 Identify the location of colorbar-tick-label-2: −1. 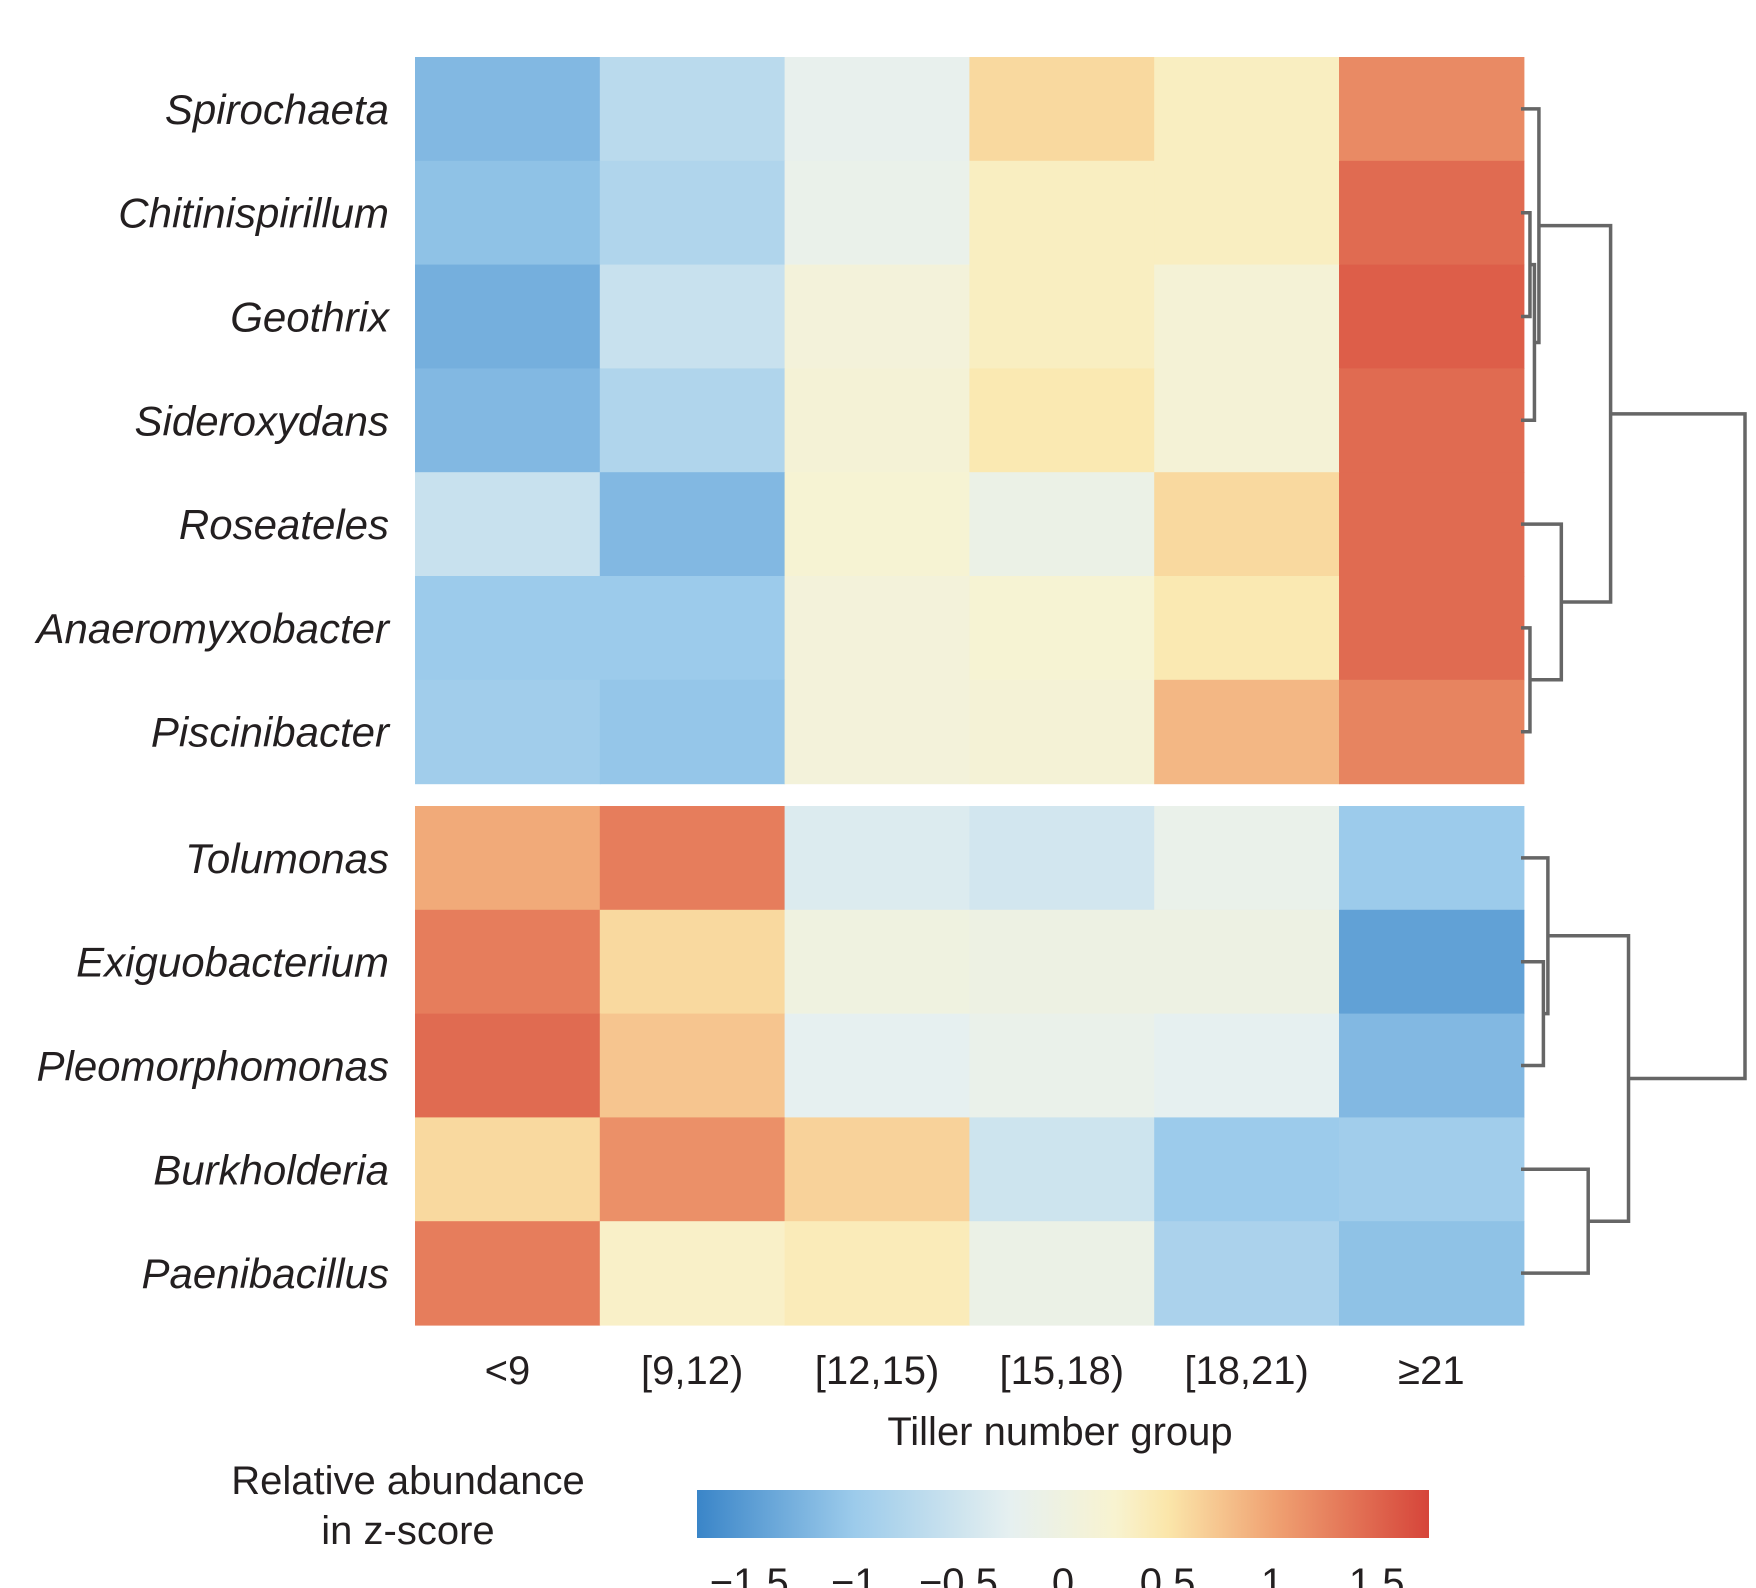
(854, 1574).